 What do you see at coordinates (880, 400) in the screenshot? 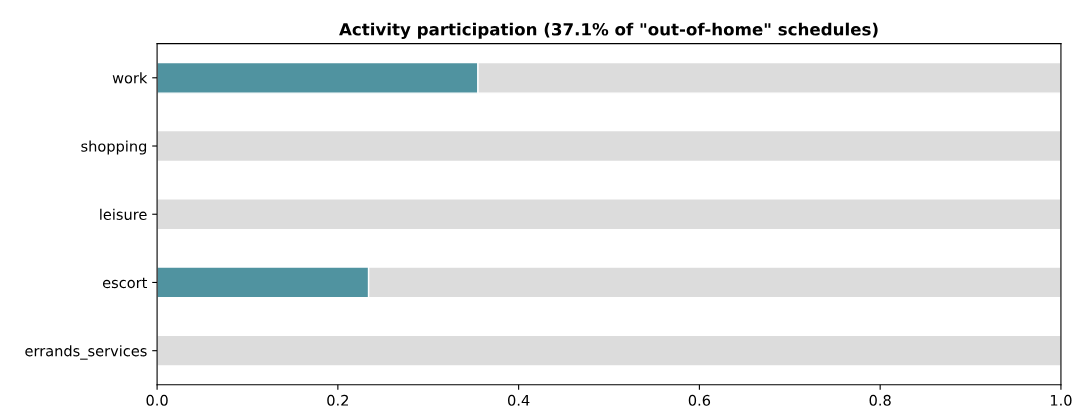
I see `x-tick-label: 0.8` at bounding box center [880, 400].